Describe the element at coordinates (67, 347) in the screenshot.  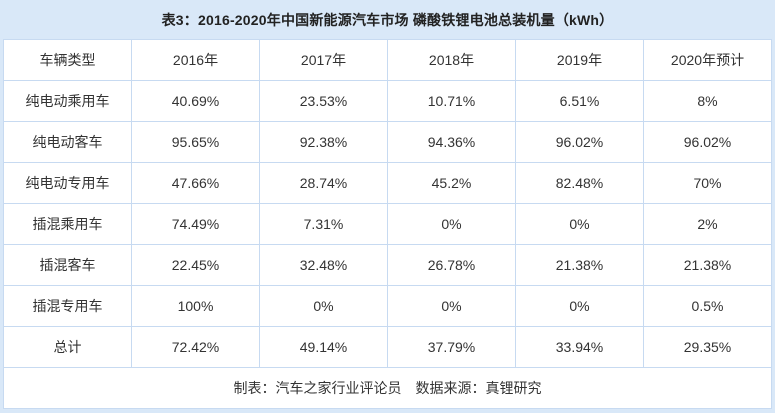
I see `row-label: 总计` at that location.